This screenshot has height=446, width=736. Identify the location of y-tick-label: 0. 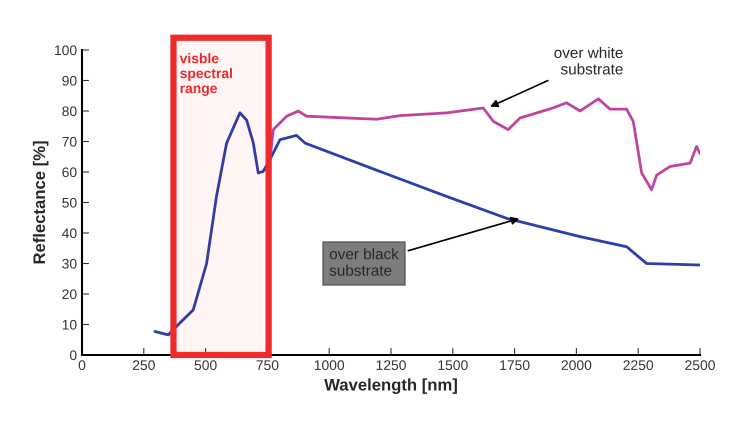
(73, 355).